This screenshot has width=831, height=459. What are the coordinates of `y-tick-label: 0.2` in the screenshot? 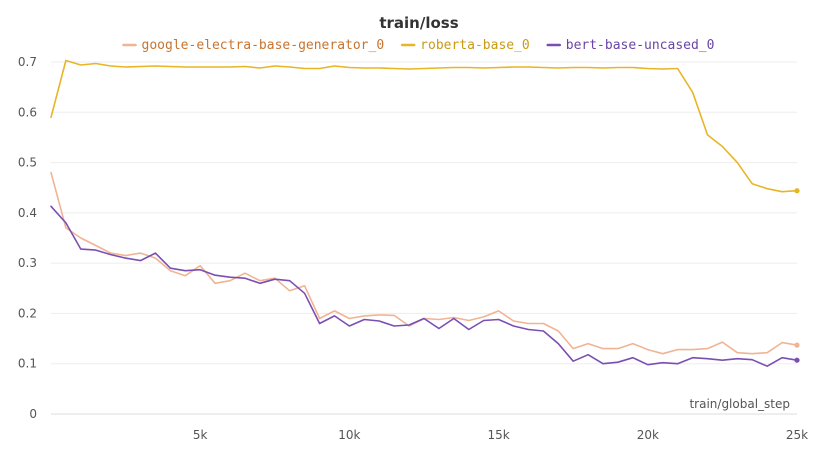 It's located at (27, 313).